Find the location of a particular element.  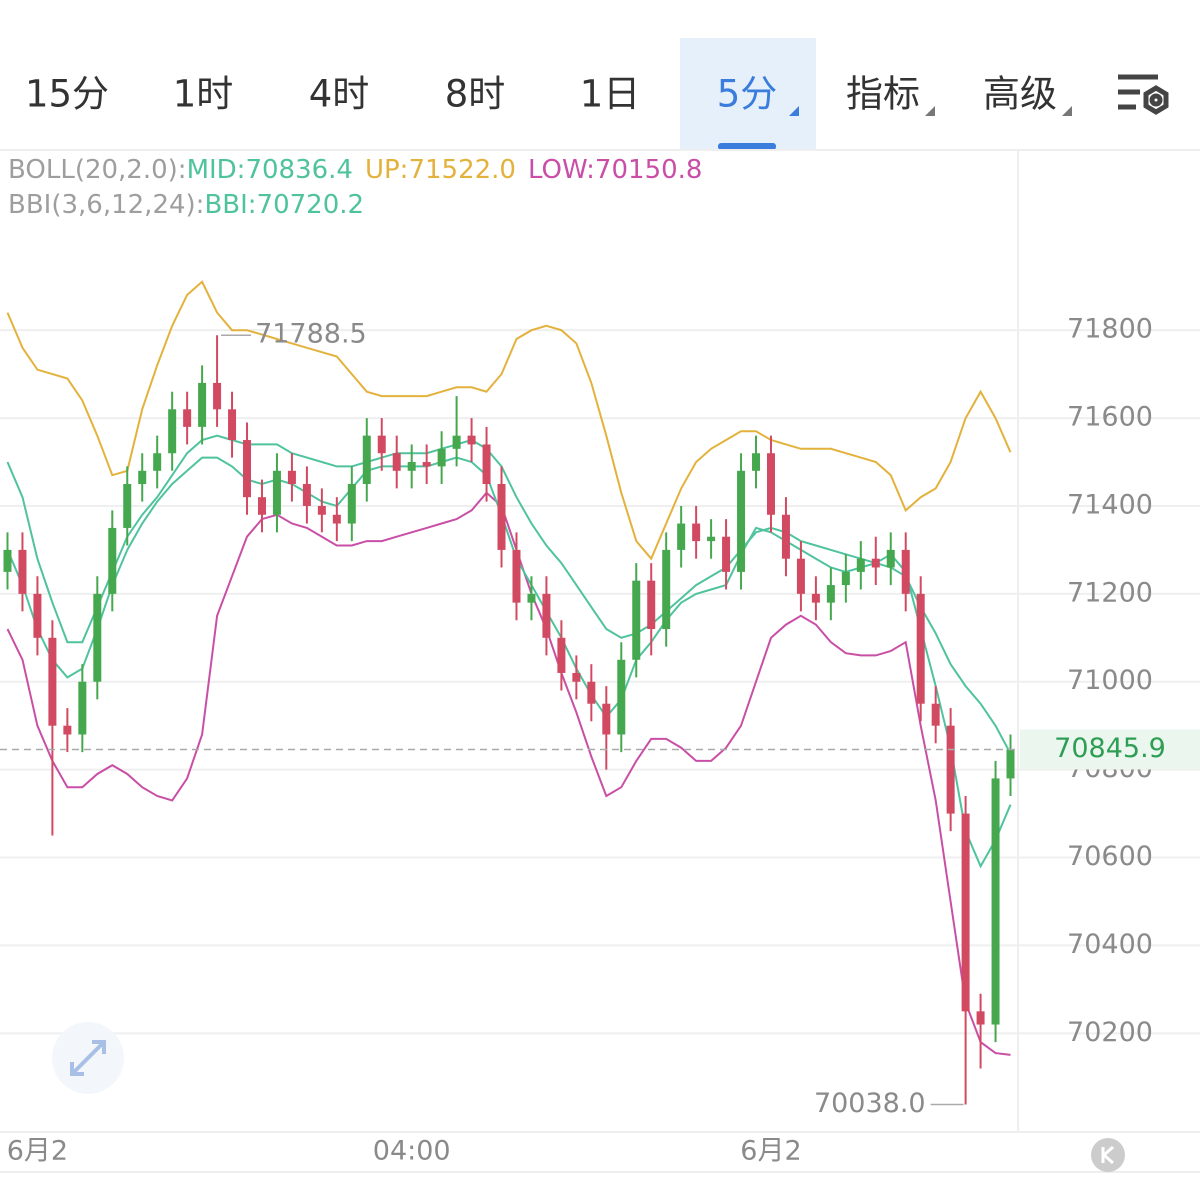

icon-dot is located at coordinates (1156, 100).